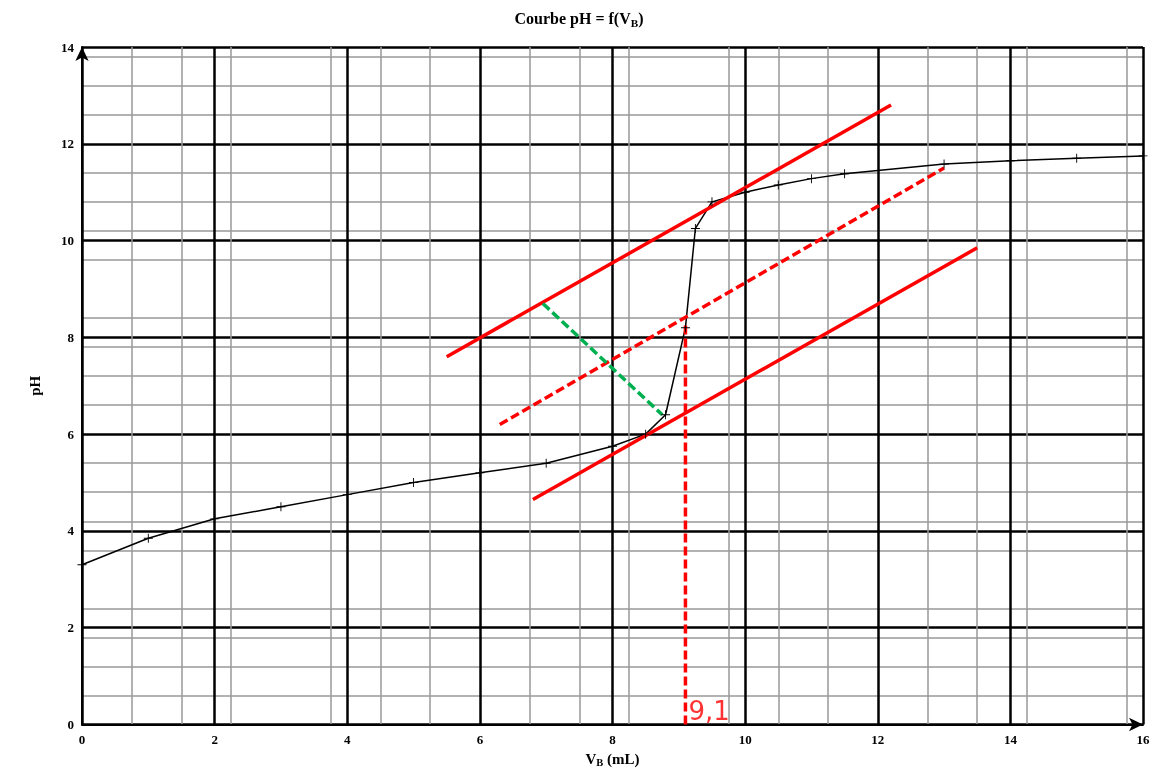 The image size is (1158, 773). I want to click on y-tick-label: 12, so click(67, 144).